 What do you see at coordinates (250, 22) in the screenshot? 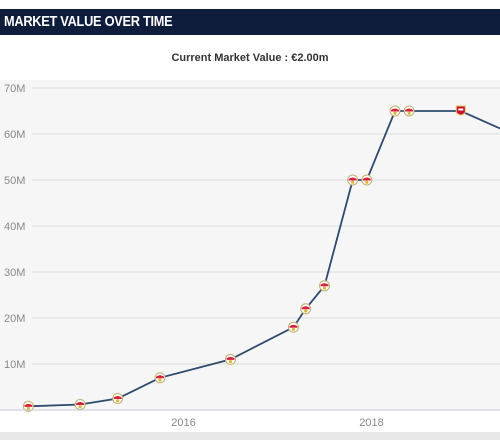
I see `section-header: MARKET VALUE OVER TIME` at bounding box center [250, 22].